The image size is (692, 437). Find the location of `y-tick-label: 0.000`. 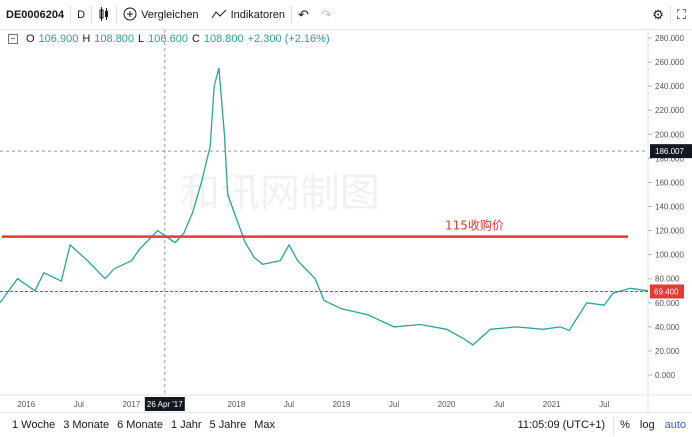

y-tick-label: 0.000 is located at coordinates (665, 375).